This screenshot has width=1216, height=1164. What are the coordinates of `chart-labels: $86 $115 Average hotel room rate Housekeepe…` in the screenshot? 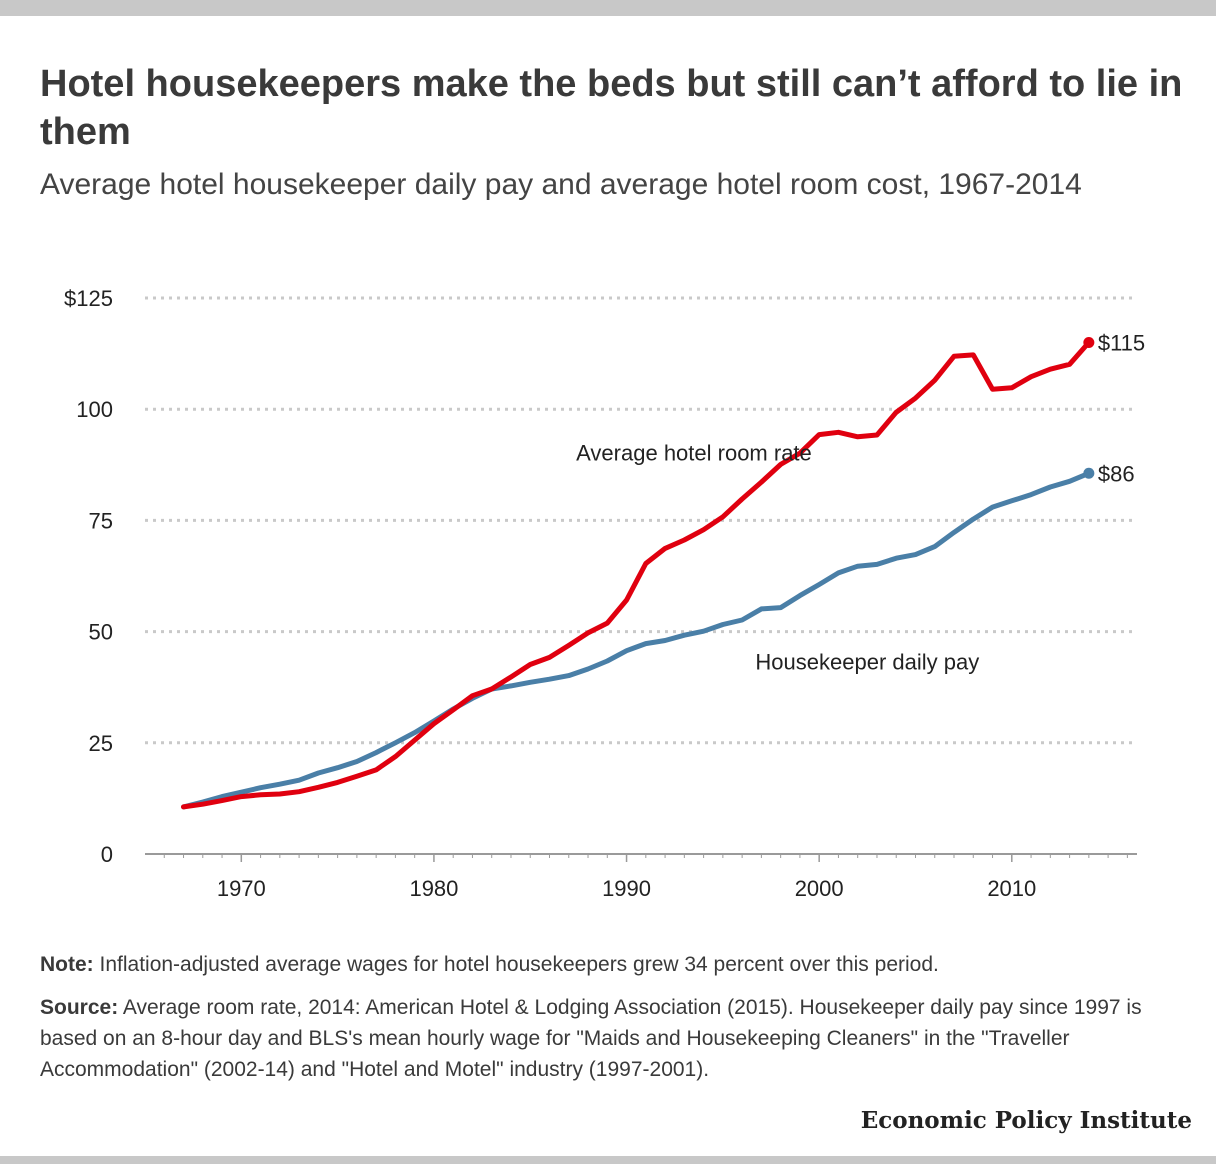 It's located at (860, 502).